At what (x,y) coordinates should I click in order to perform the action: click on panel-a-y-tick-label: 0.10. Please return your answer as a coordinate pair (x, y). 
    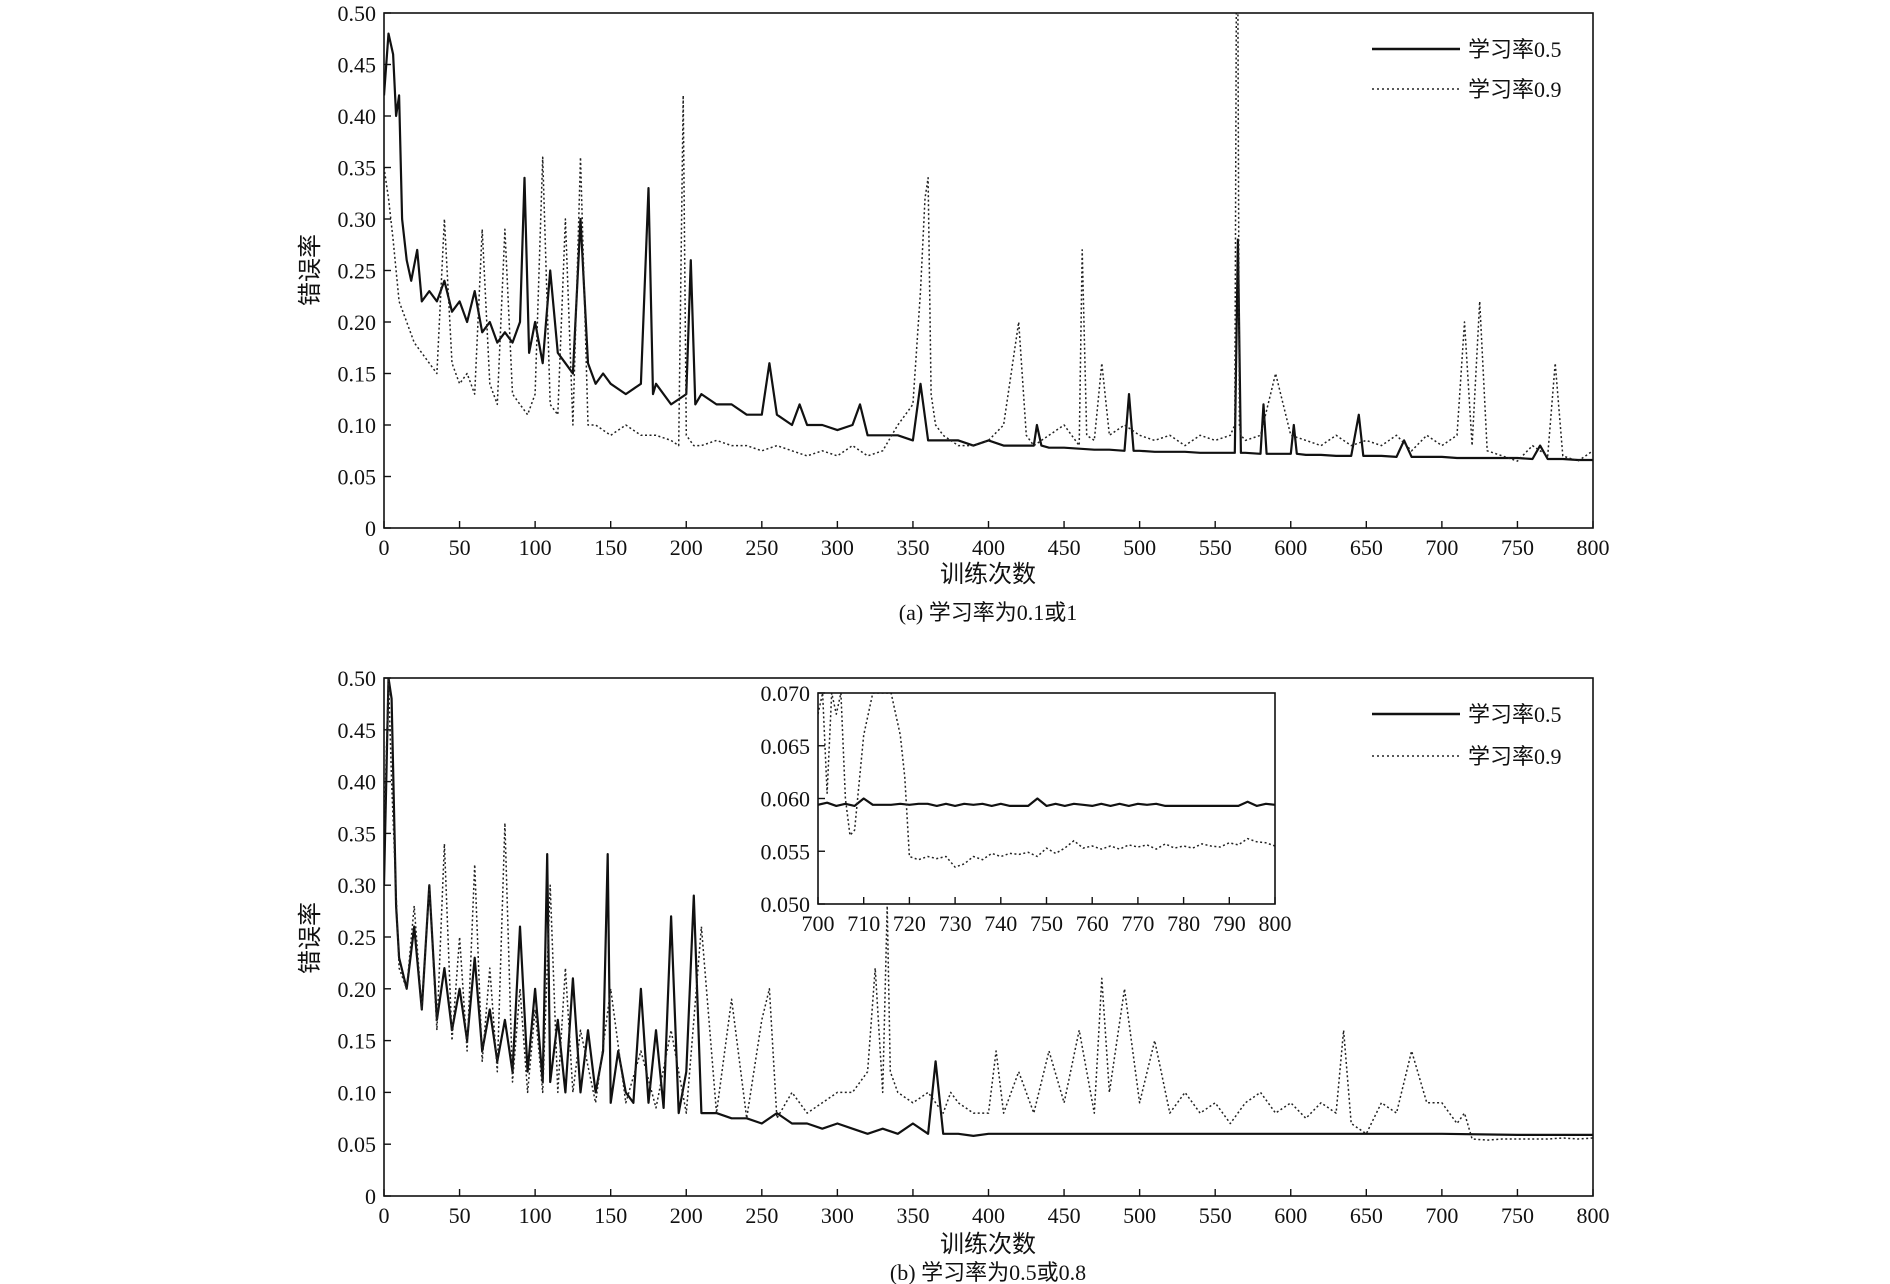
    Looking at the image, I should click on (357, 425).